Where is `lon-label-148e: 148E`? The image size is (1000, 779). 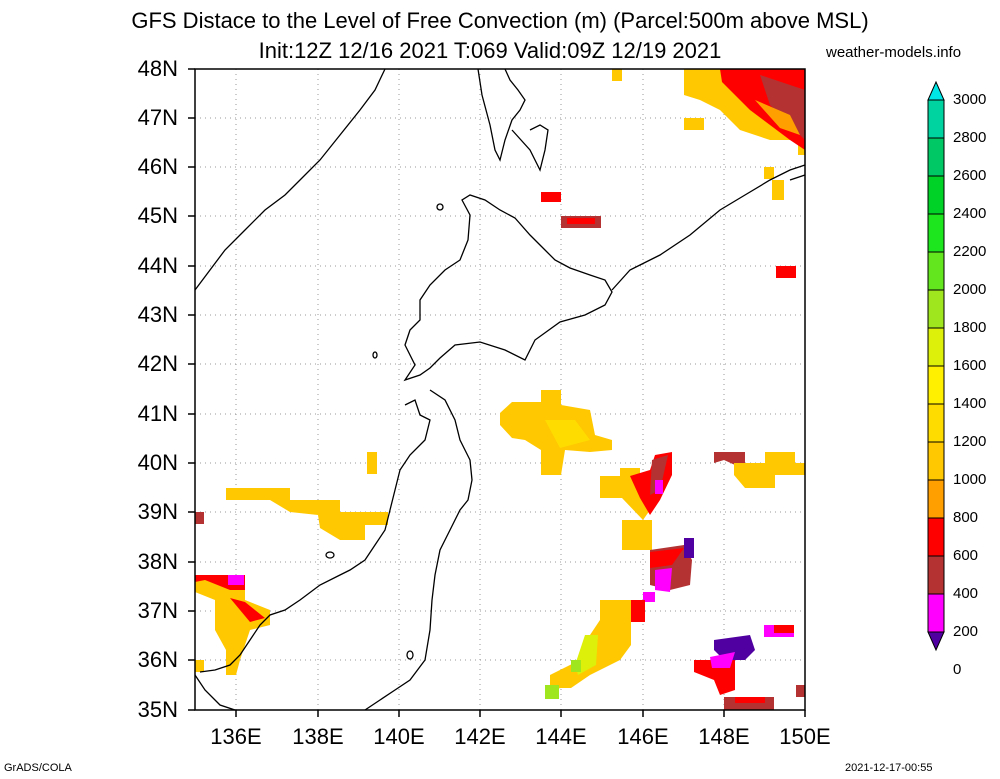 lon-label-148e: 148E is located at coordinates (724, 736).